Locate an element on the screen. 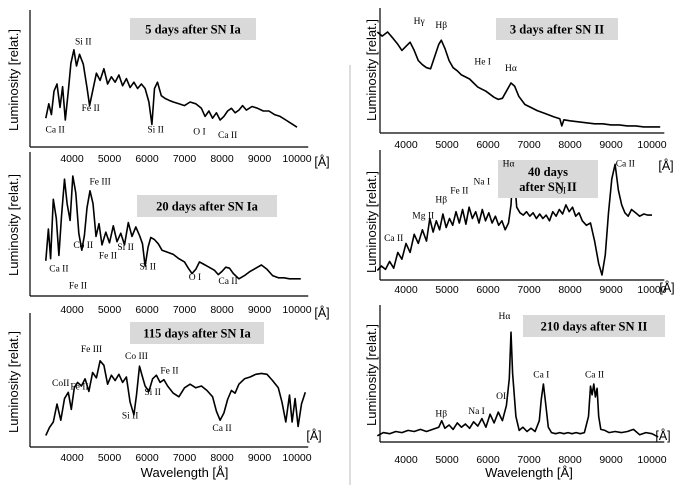 The height and width of the screenshot is (485, 684). chart-title: 115 days after SN Ia is located at coordinates (197, 334).